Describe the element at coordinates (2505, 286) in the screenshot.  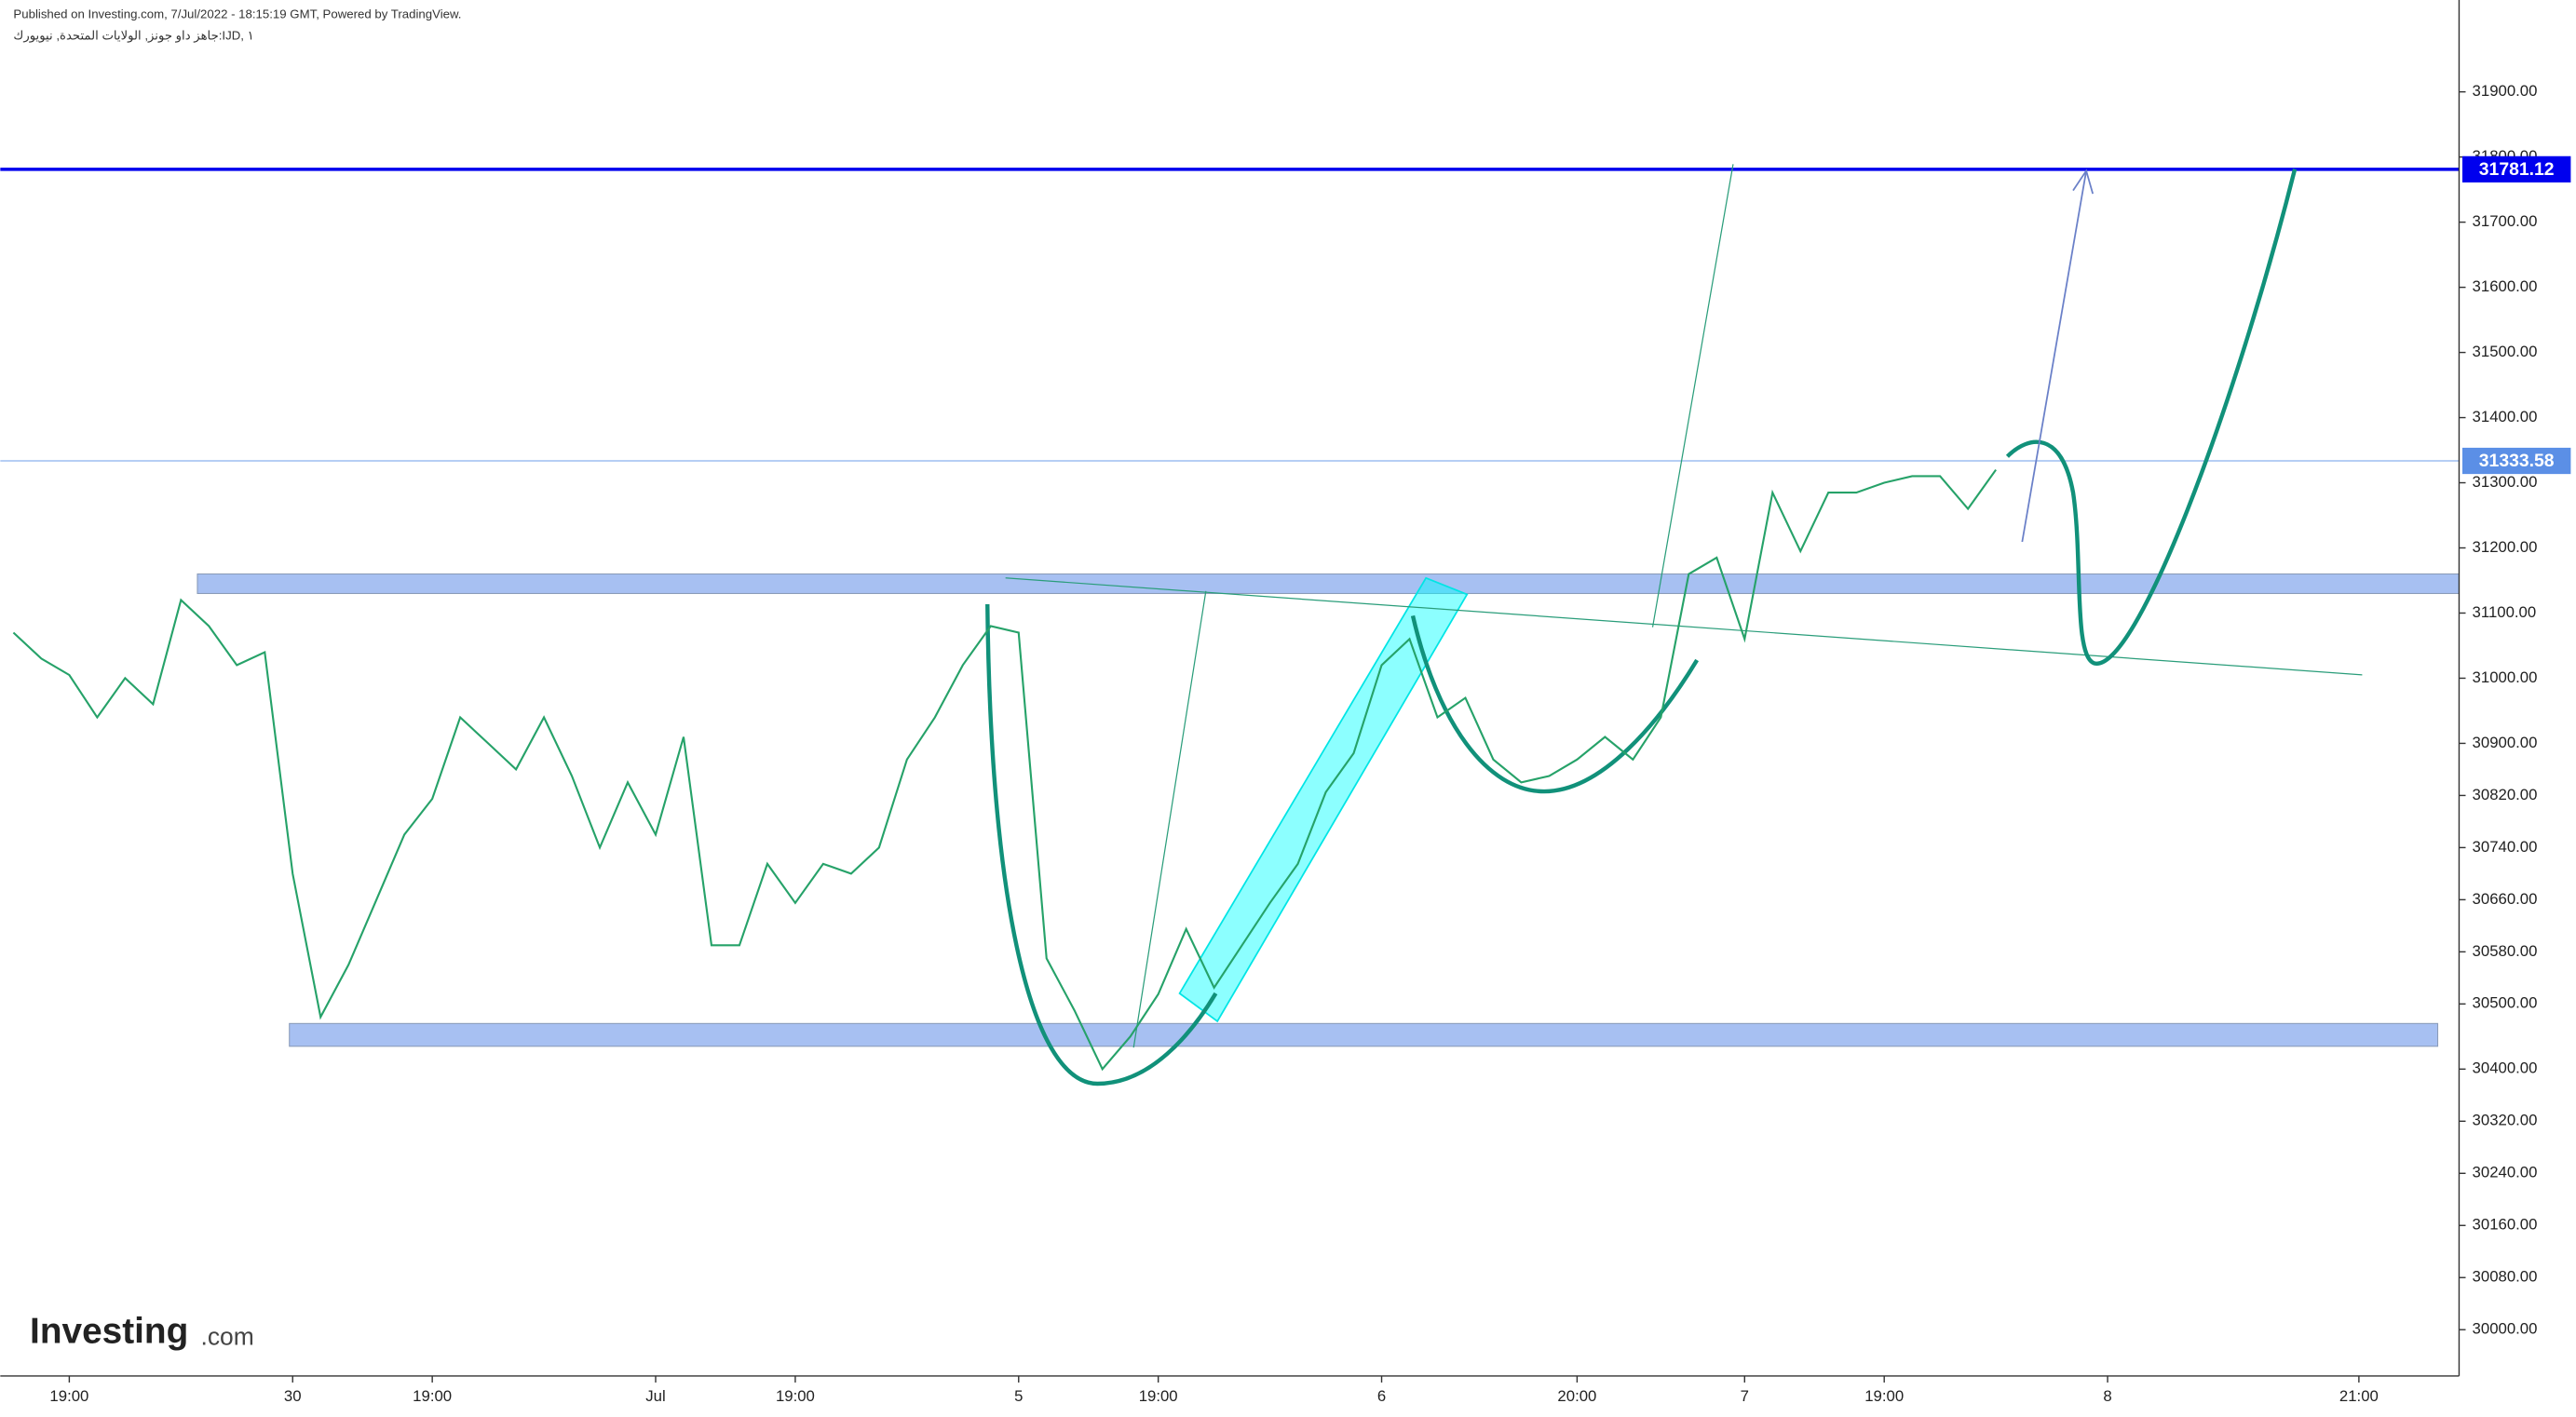
I see `y-tick-label: 31600.00` at that location.